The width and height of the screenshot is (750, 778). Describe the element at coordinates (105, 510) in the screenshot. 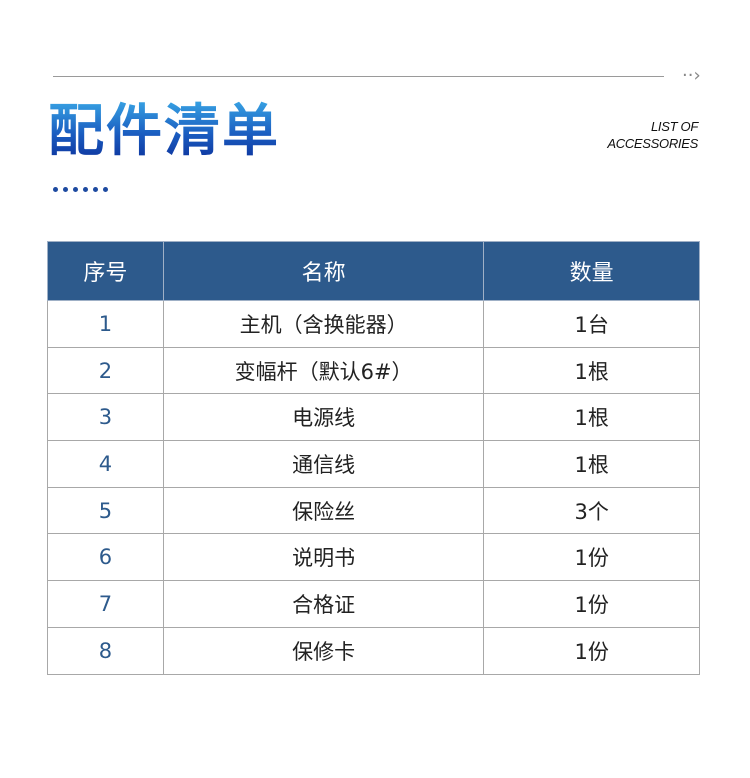

I see `row-index: 5` at that location.